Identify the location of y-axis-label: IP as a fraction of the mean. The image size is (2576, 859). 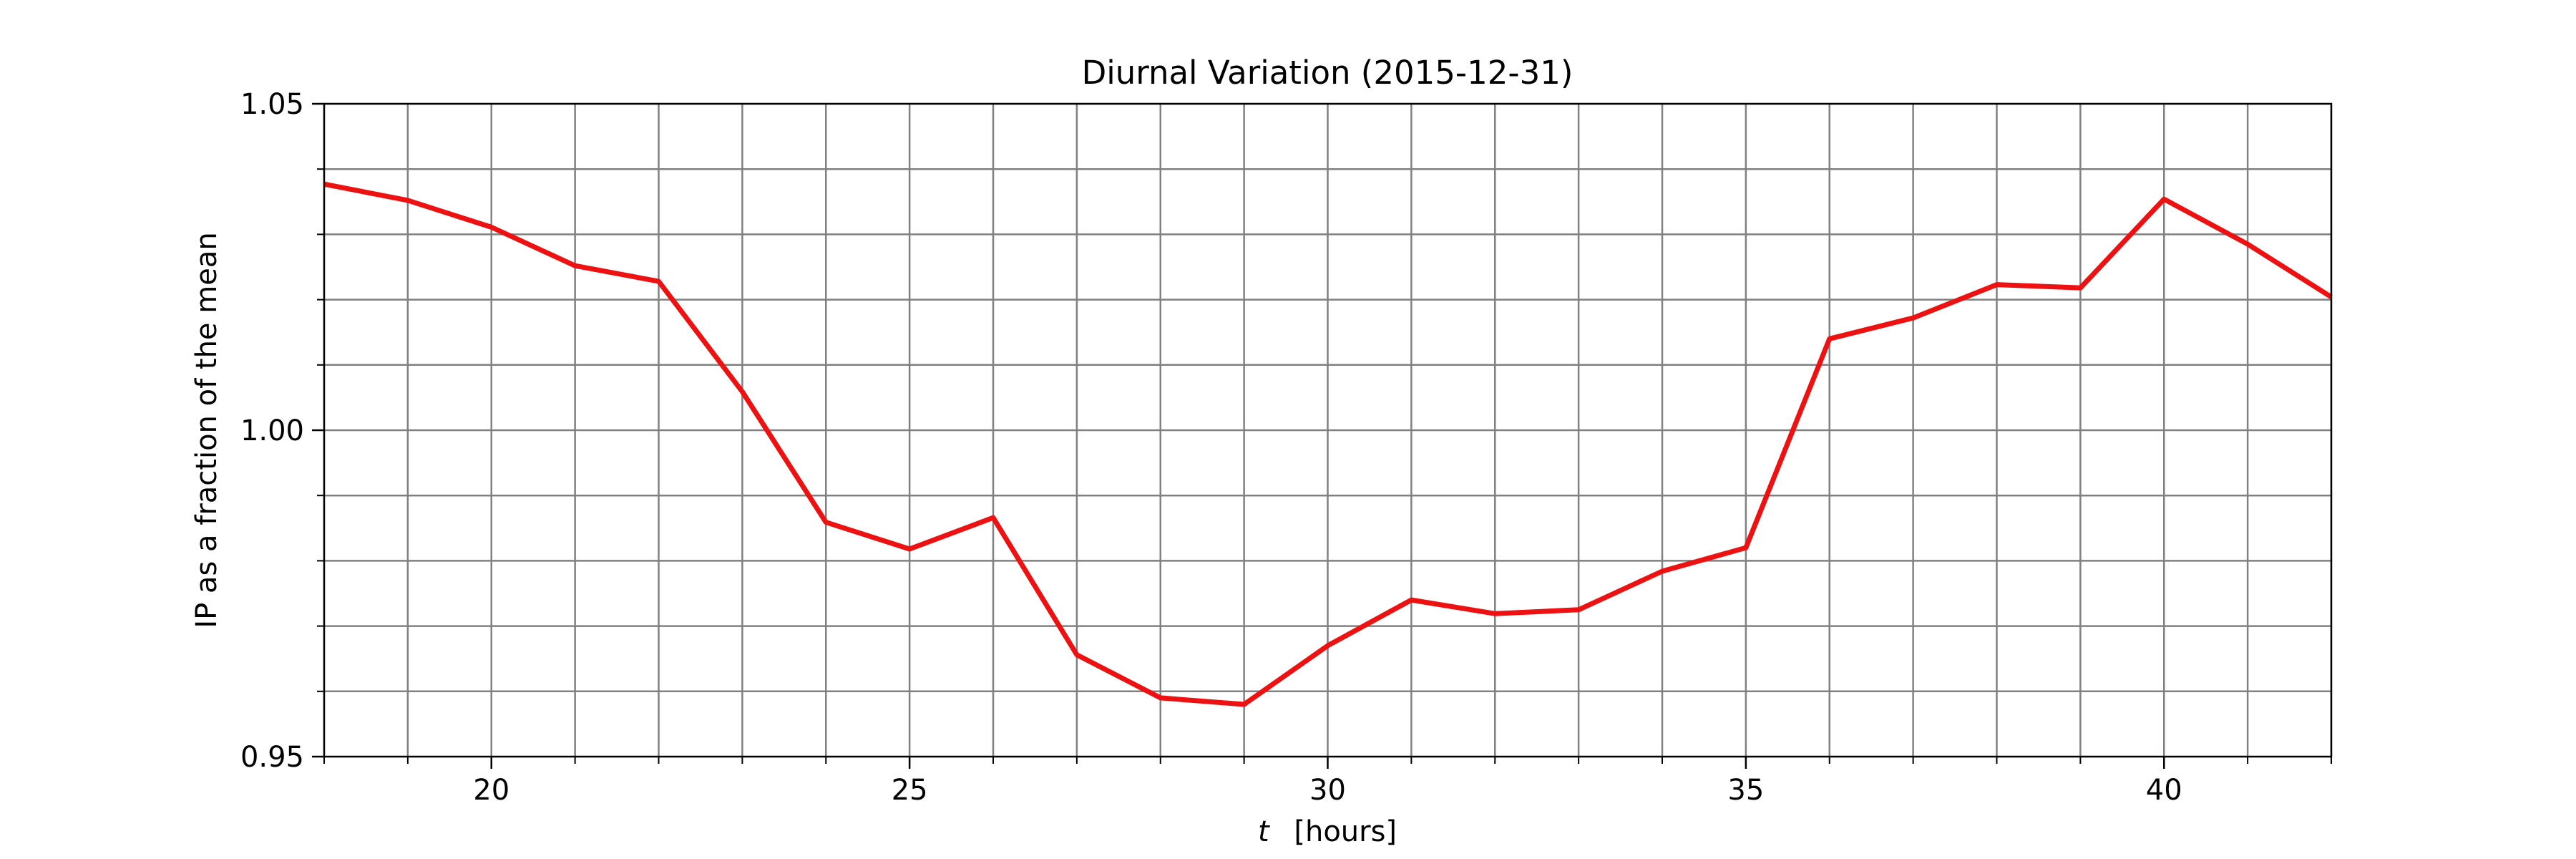
(206, 430).